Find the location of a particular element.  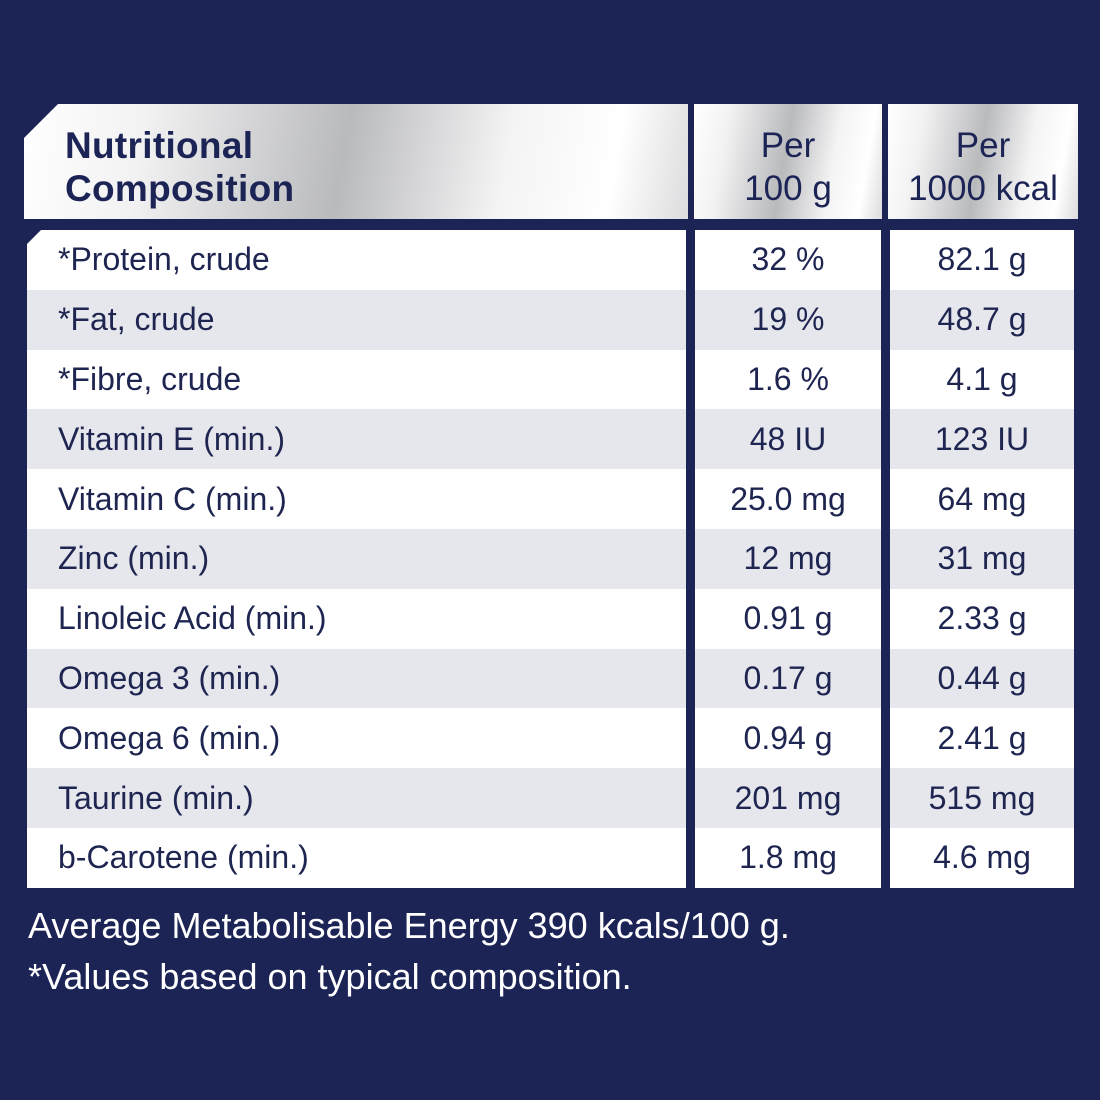

value-per-1000kcal: 4.1 g is located at coordinates (982, 378).